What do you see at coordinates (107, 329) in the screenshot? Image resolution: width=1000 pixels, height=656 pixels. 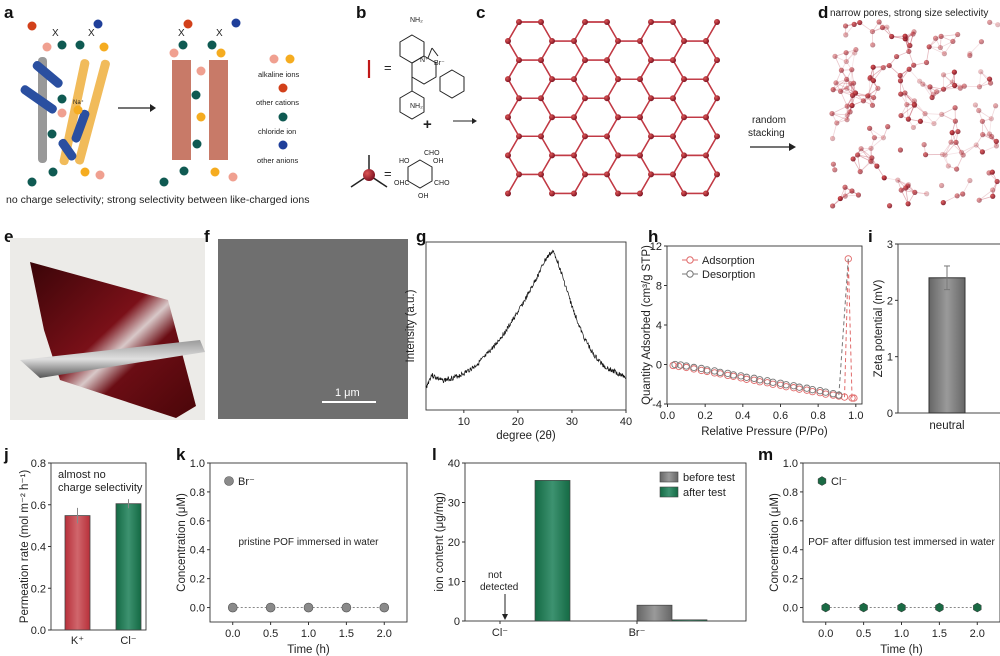 I see `panel-e-film-photo` at bounding box center [107, 329].